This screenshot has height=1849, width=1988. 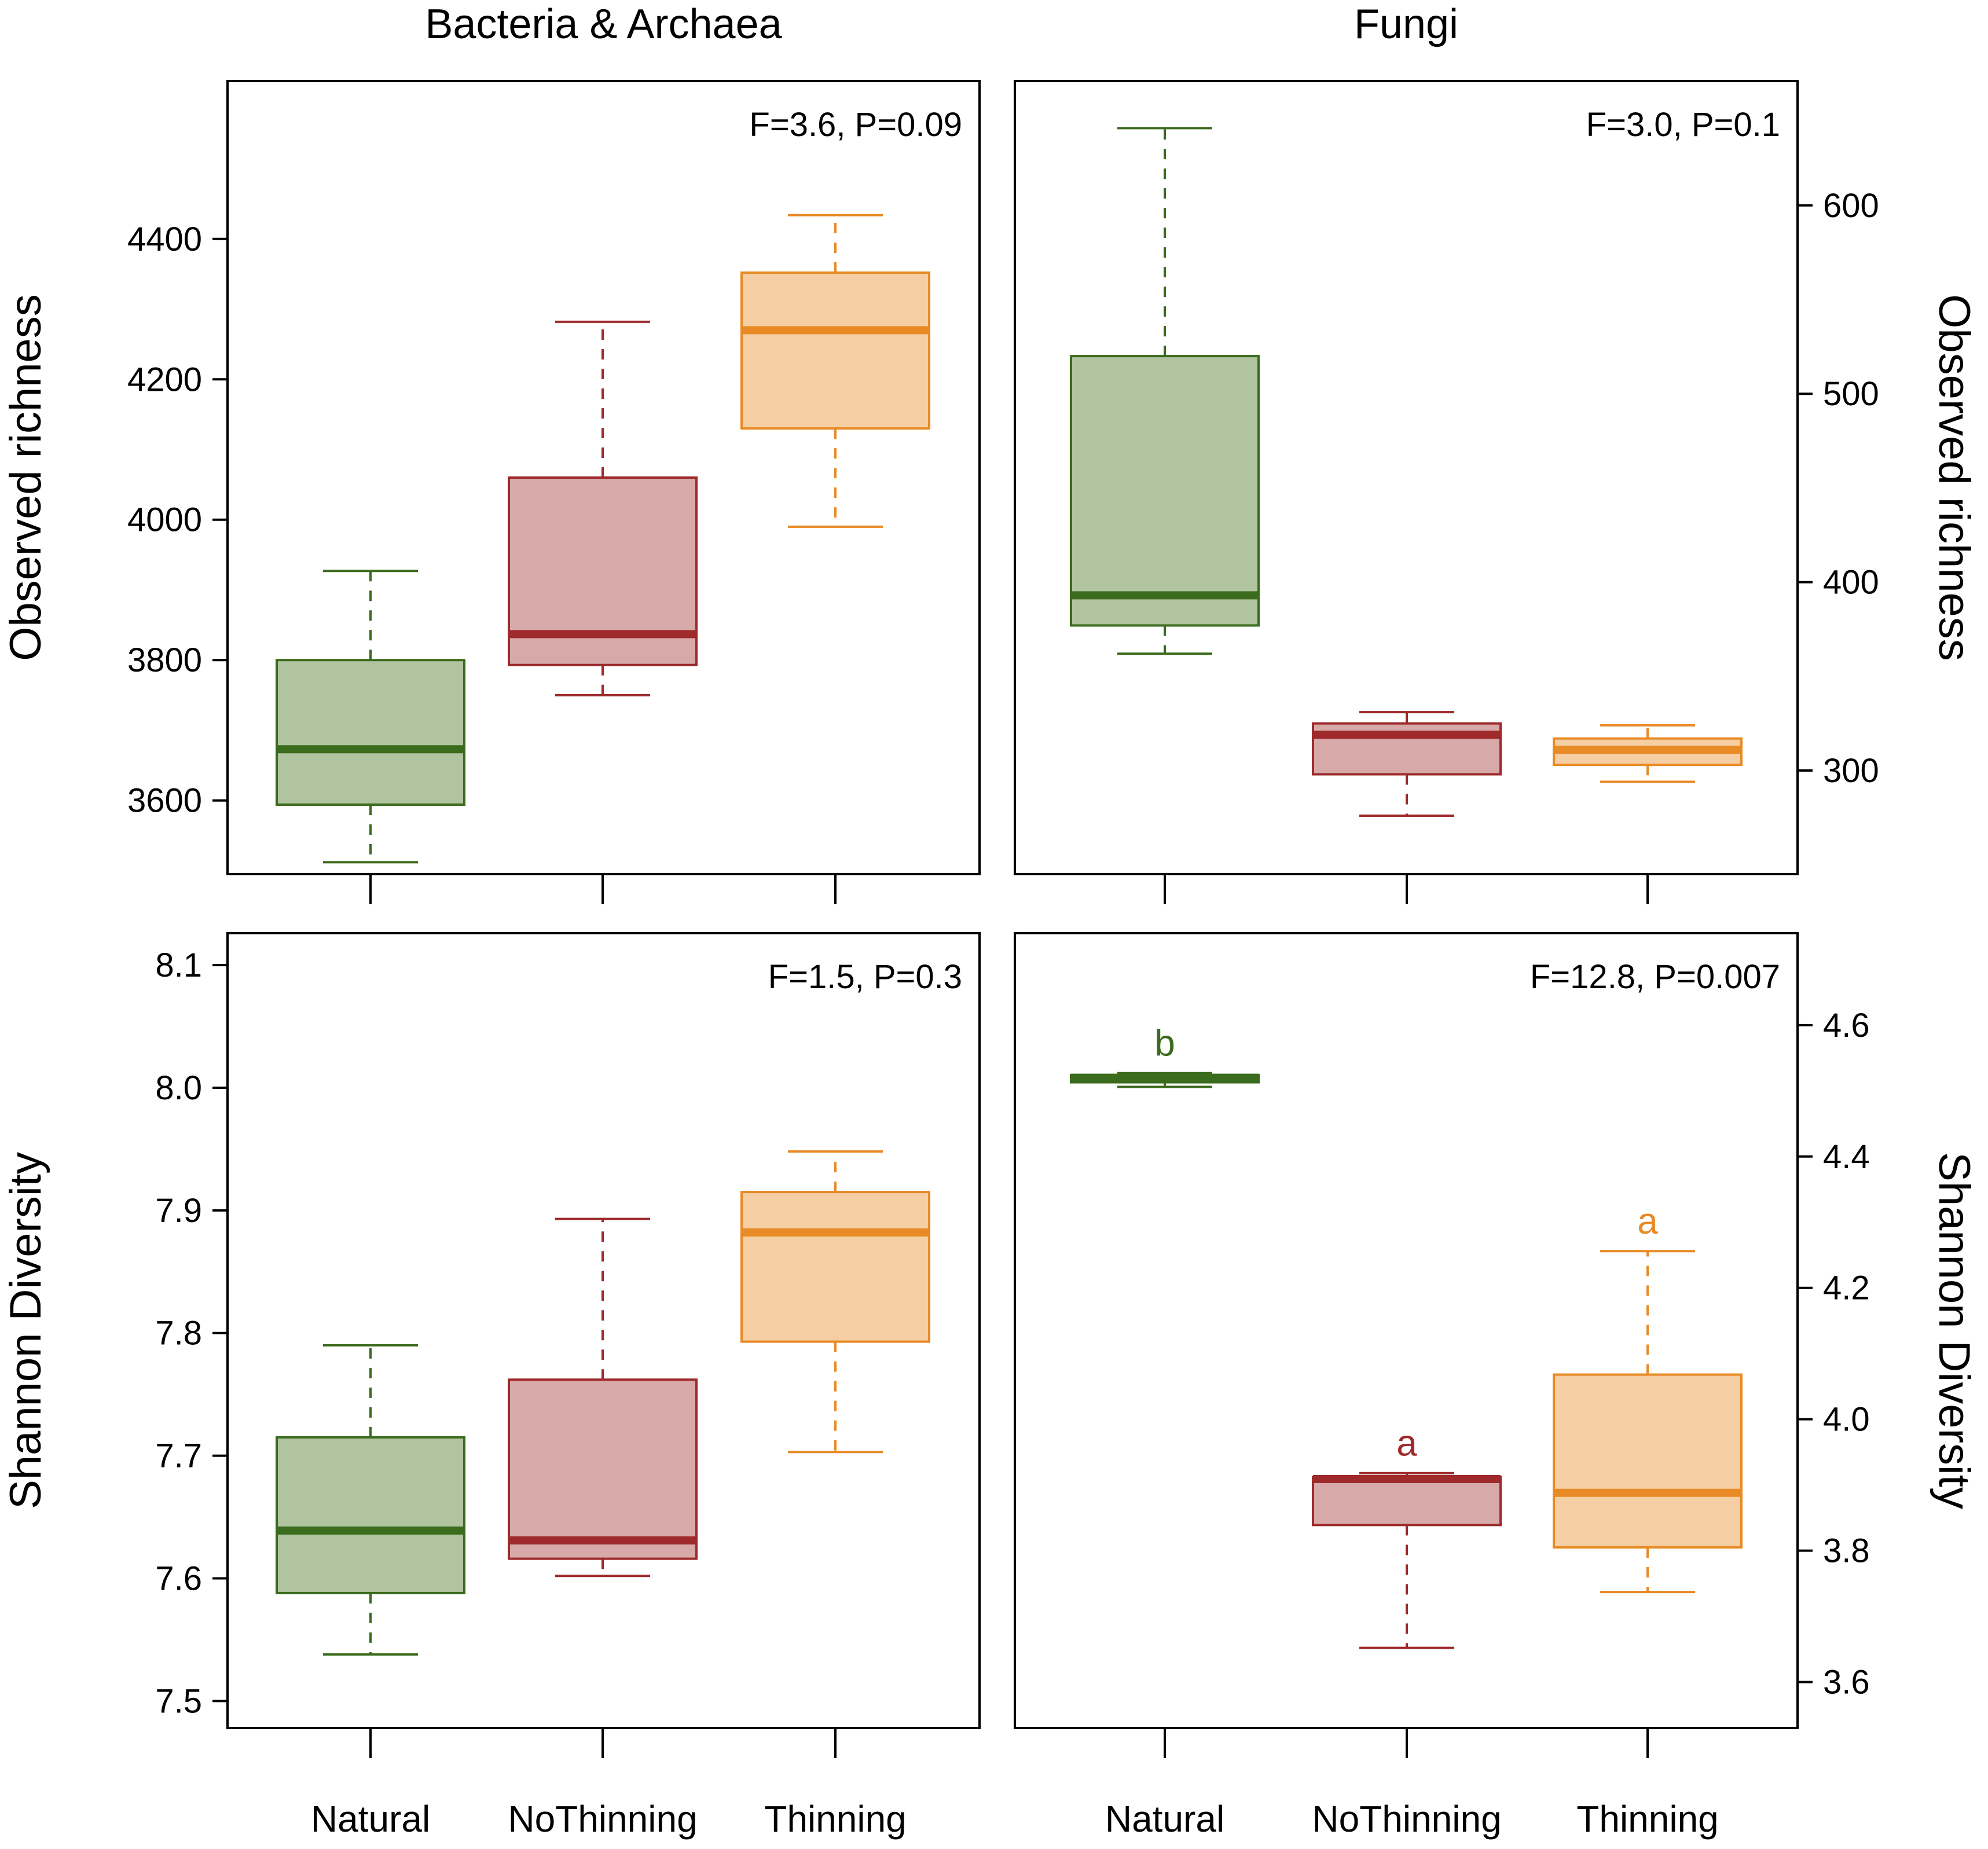 What do you see at coordinates (1851, 394) in the screenshot?
I see `y-tick-label: 500` at bounding box center [1851, 394].